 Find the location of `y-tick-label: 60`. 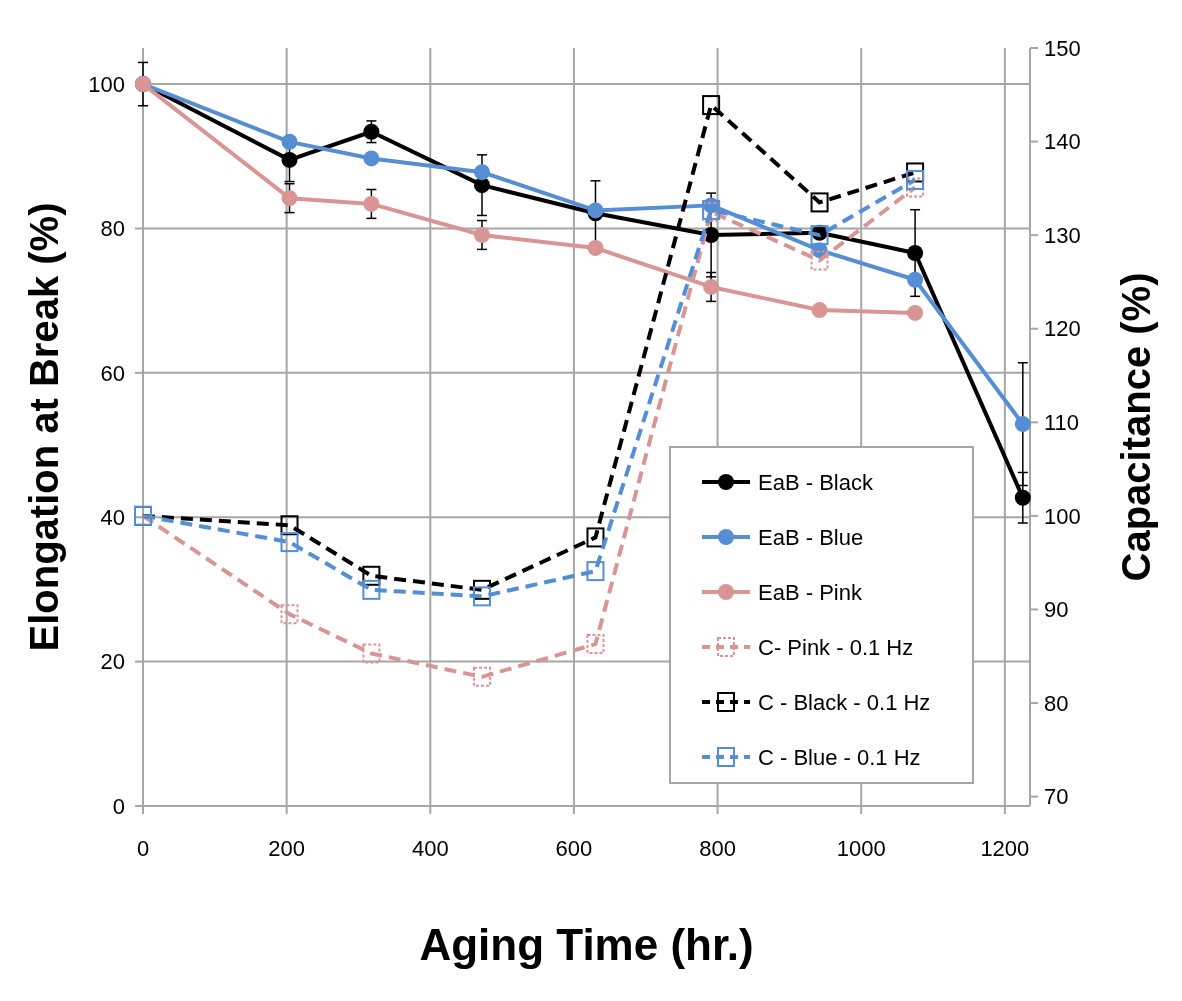

y-tick-label: 60 is located at coordinates (112, 373).